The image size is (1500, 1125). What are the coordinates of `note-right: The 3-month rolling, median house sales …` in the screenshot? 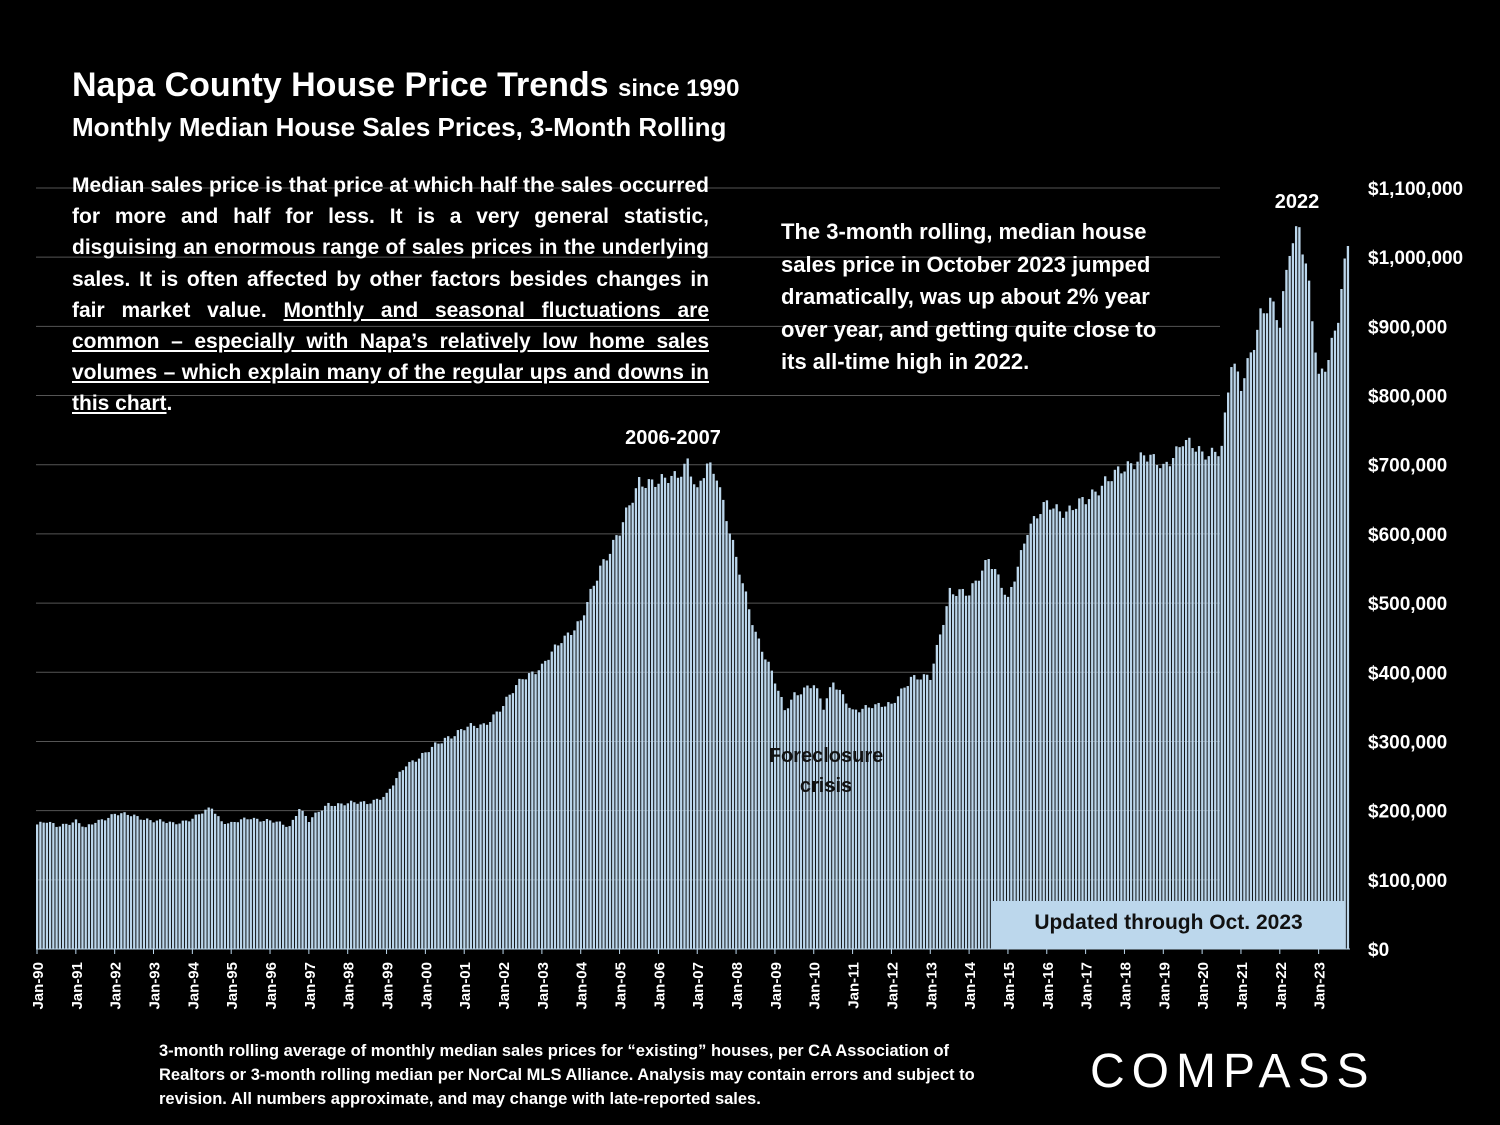 It's located at (969, 296).